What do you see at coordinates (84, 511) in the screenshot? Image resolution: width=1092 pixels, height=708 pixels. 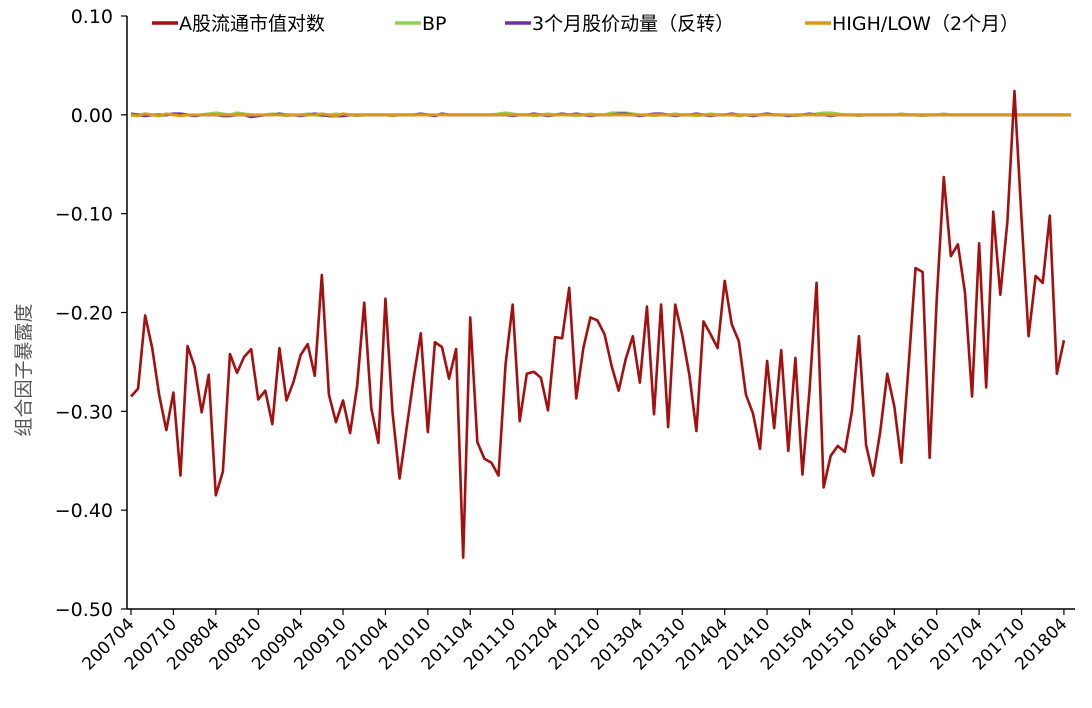 I see `y-tick-label: −0.40` at bounding box center [84, 511].